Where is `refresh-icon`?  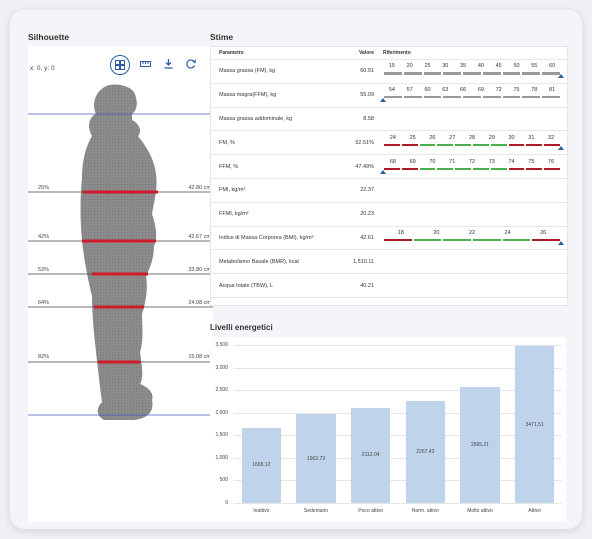 refresh-icon is located at coordinates (191, 64).